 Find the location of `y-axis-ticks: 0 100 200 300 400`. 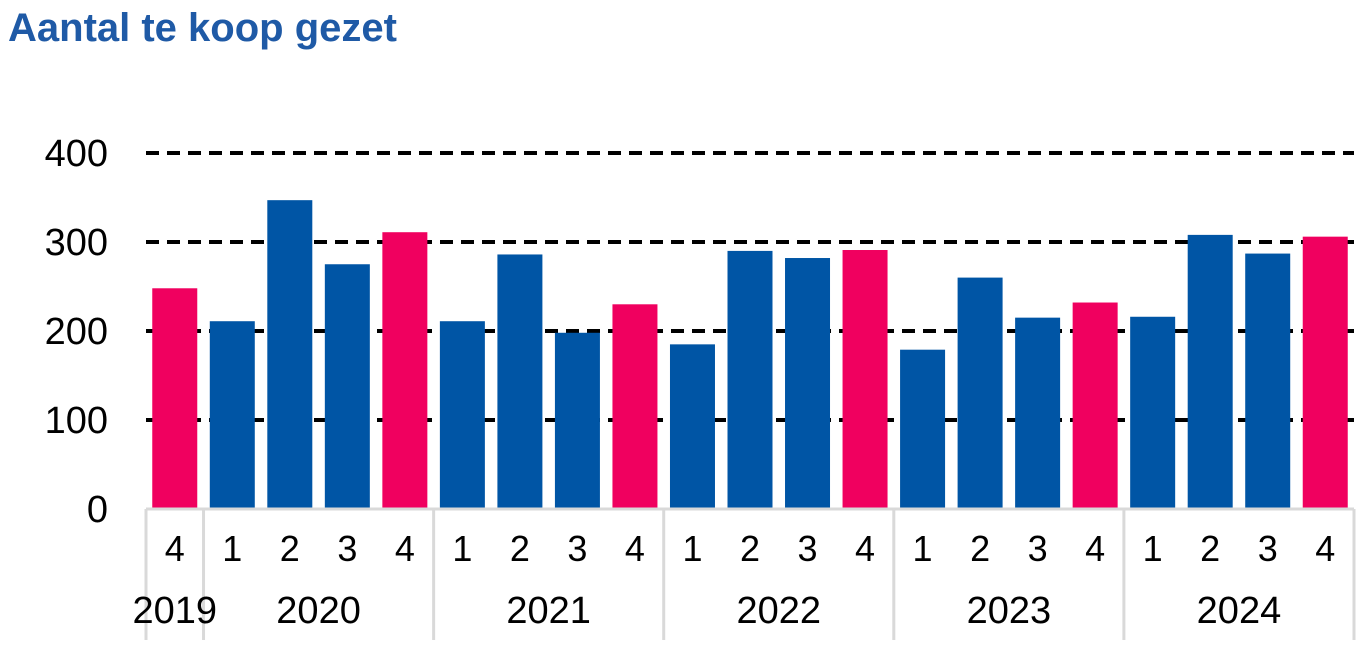

y-axis-ticks: 0 100 200 300 400 is located at coordinates (76, 332).